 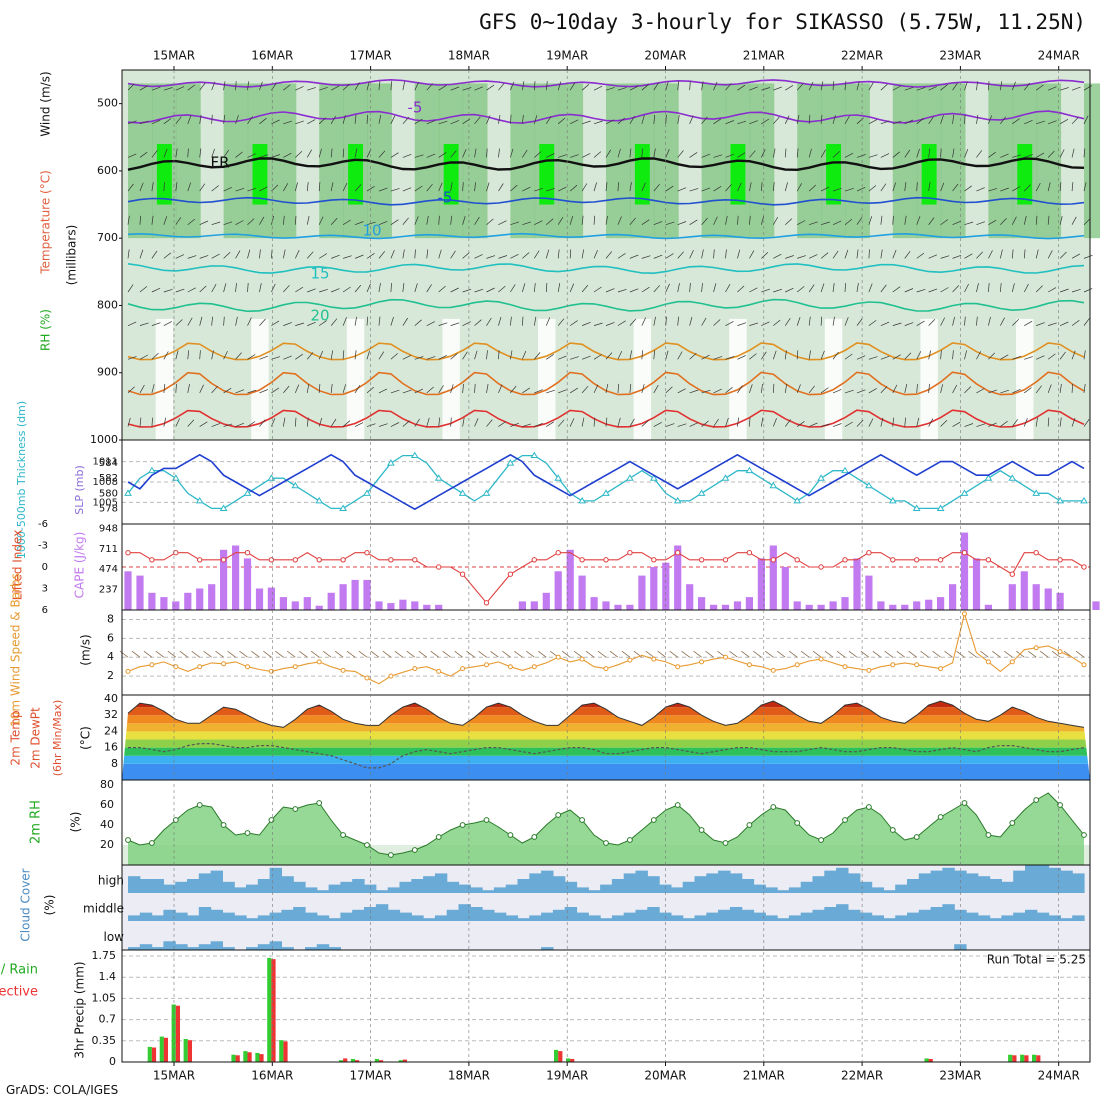 I want to click on lifted-index-point, so click(x=200, y=560).